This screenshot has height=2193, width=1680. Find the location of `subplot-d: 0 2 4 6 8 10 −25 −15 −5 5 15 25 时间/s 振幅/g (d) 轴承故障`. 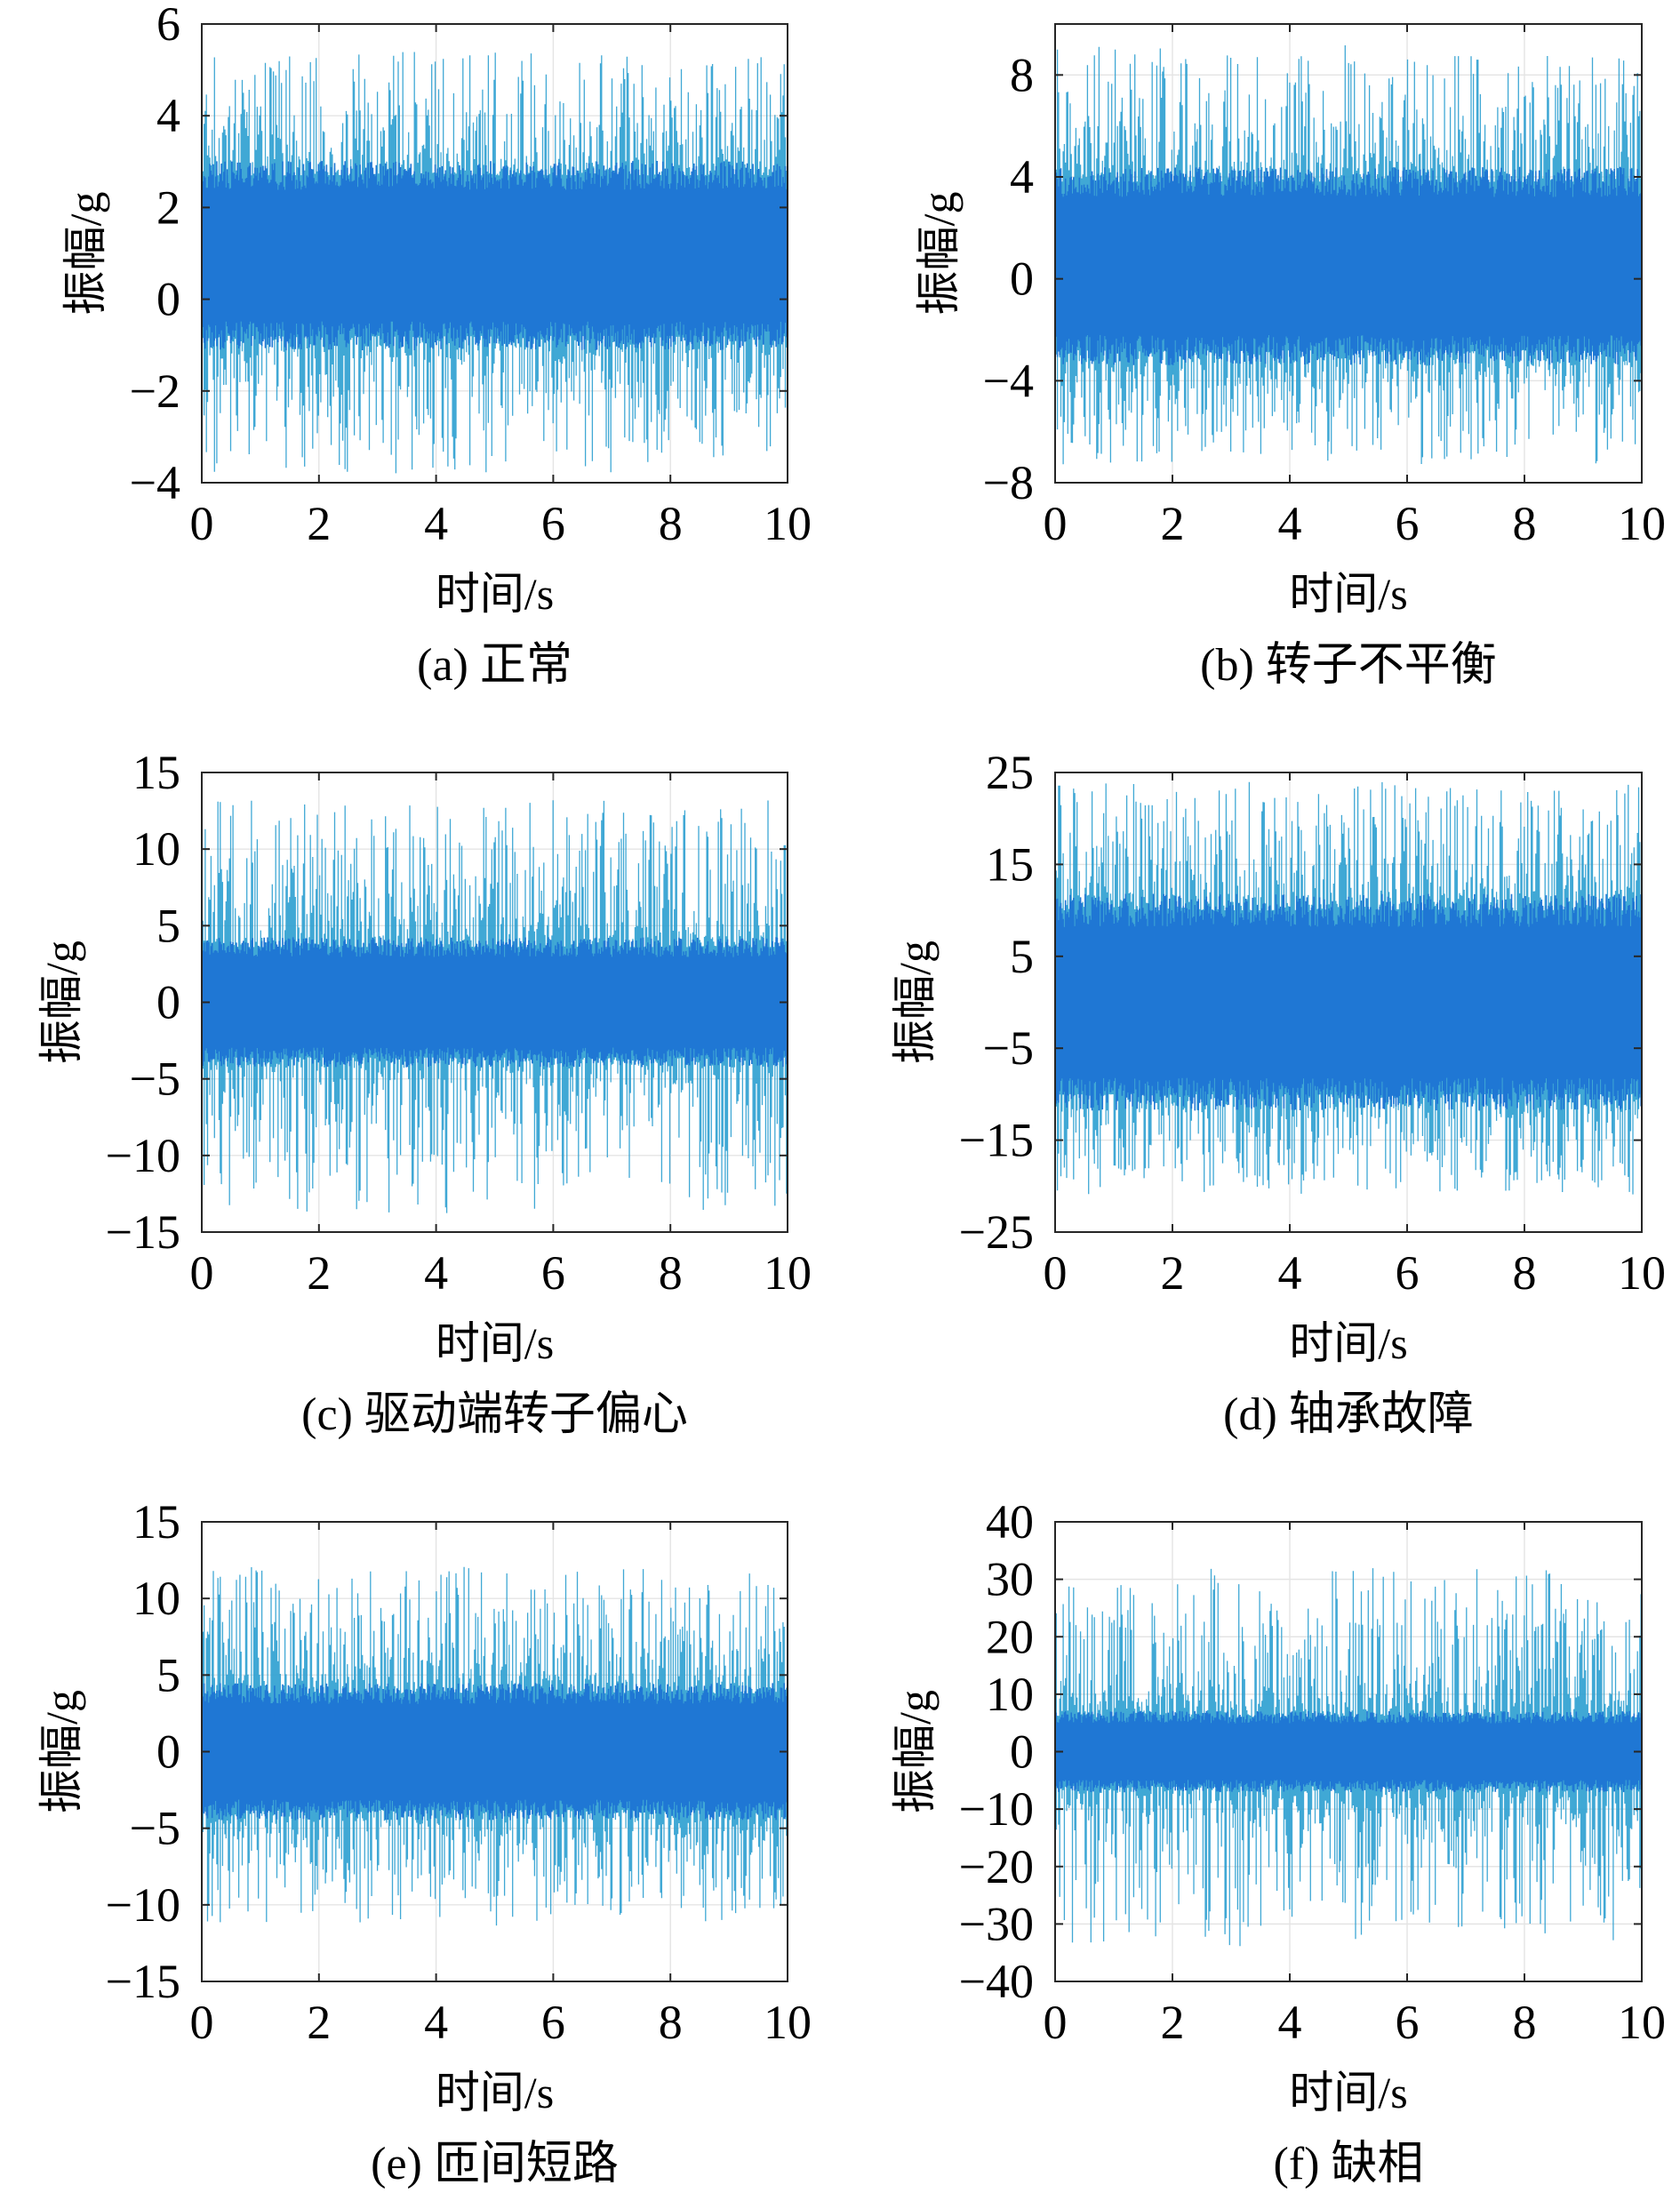

subplot-d: 0 2 4 6 8 10 −25 −15 −5 5 15 25 时间/s 振幅/g (d) 轴承故障 is located at coordinates (1278, 1093).